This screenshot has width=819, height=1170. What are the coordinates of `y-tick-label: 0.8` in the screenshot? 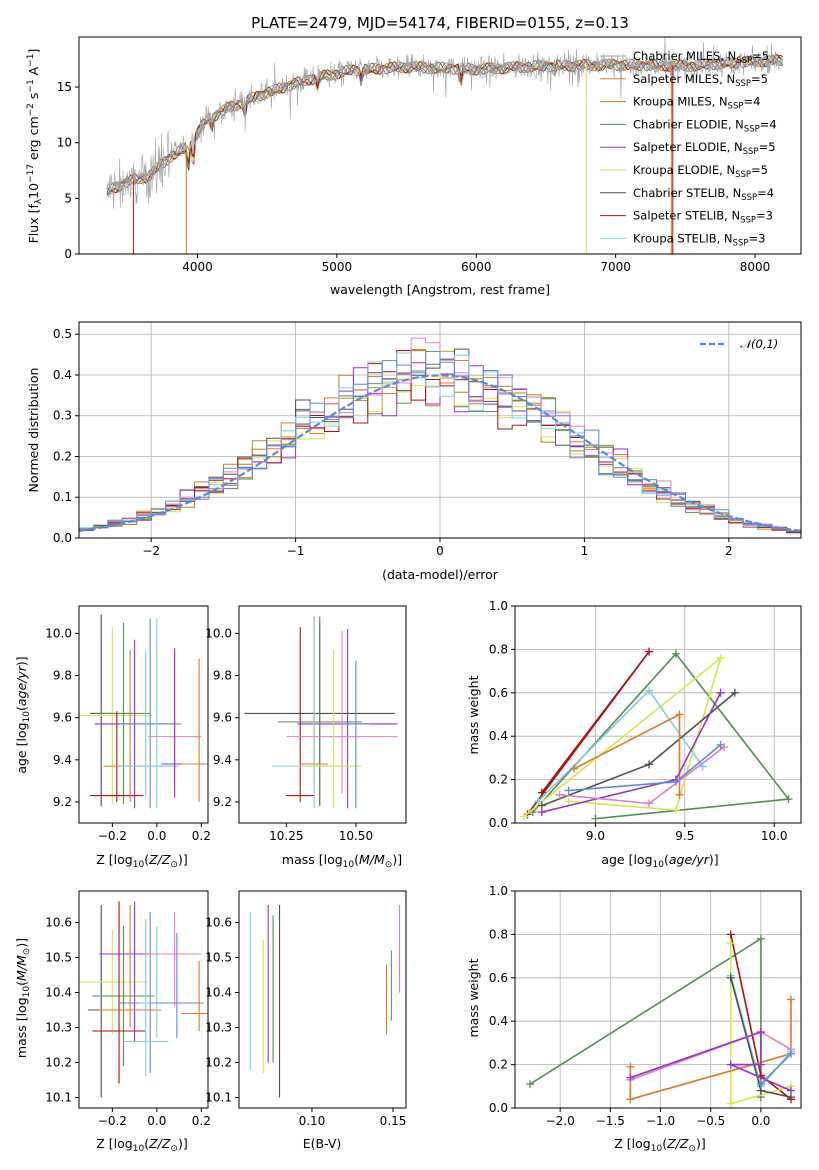 It's located at (498, 649).